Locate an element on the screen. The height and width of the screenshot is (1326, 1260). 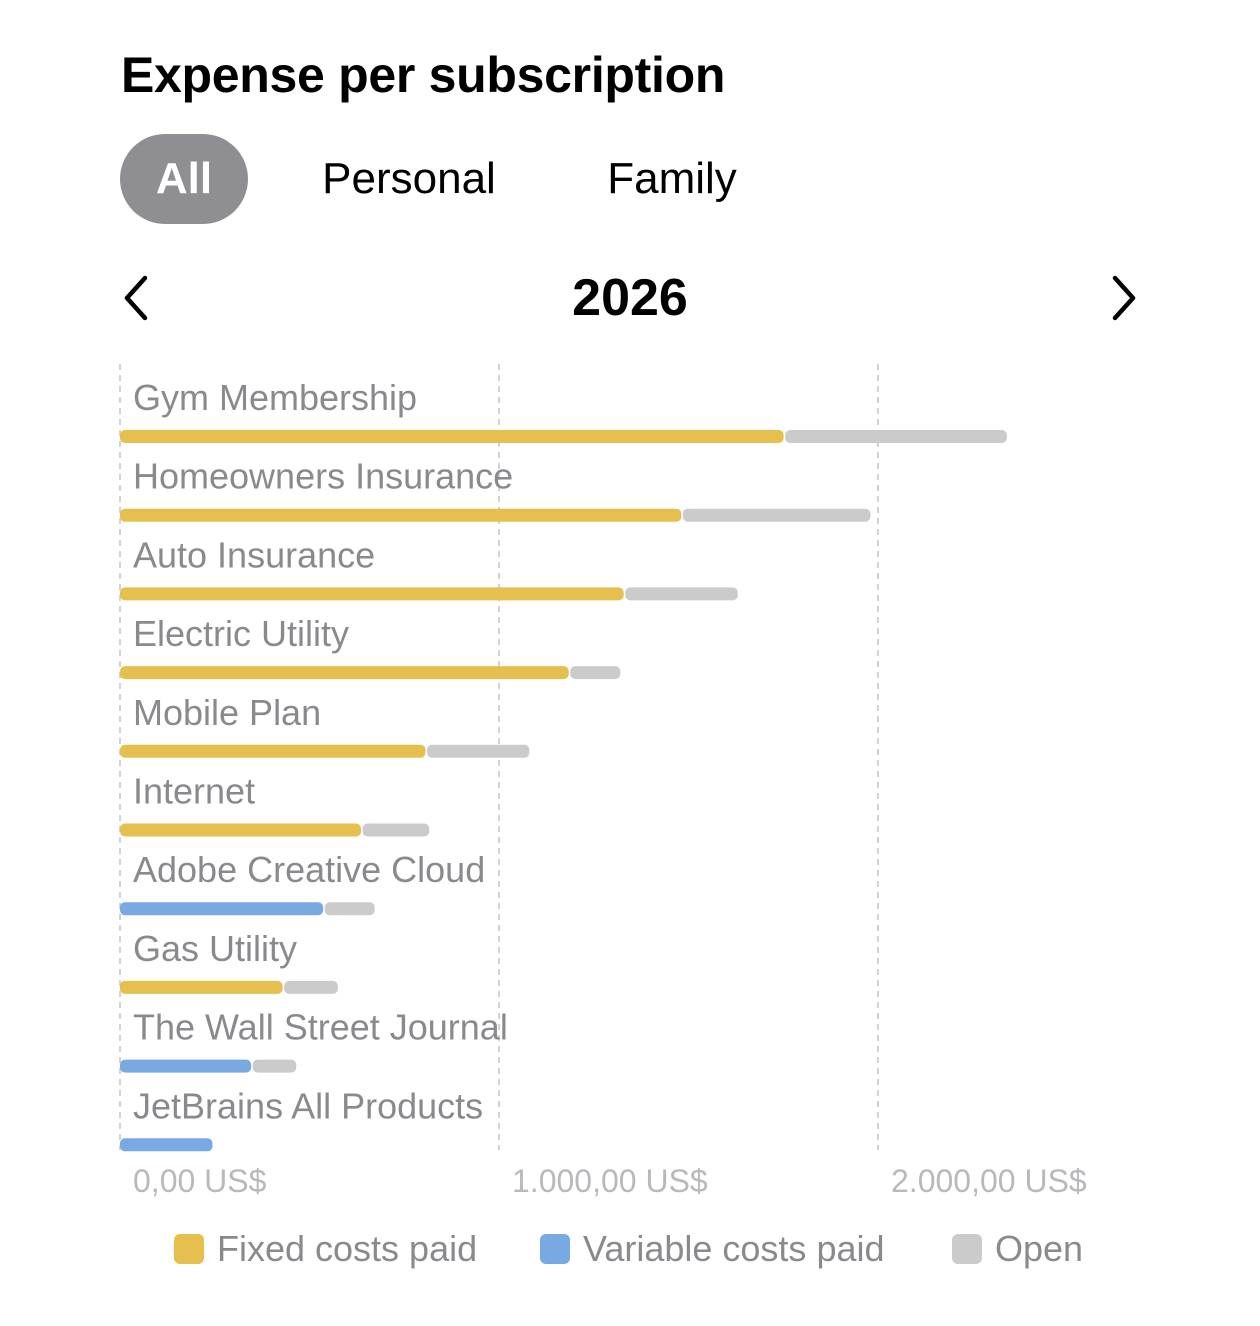
previous-year-button is located at coordinates (136, 298).